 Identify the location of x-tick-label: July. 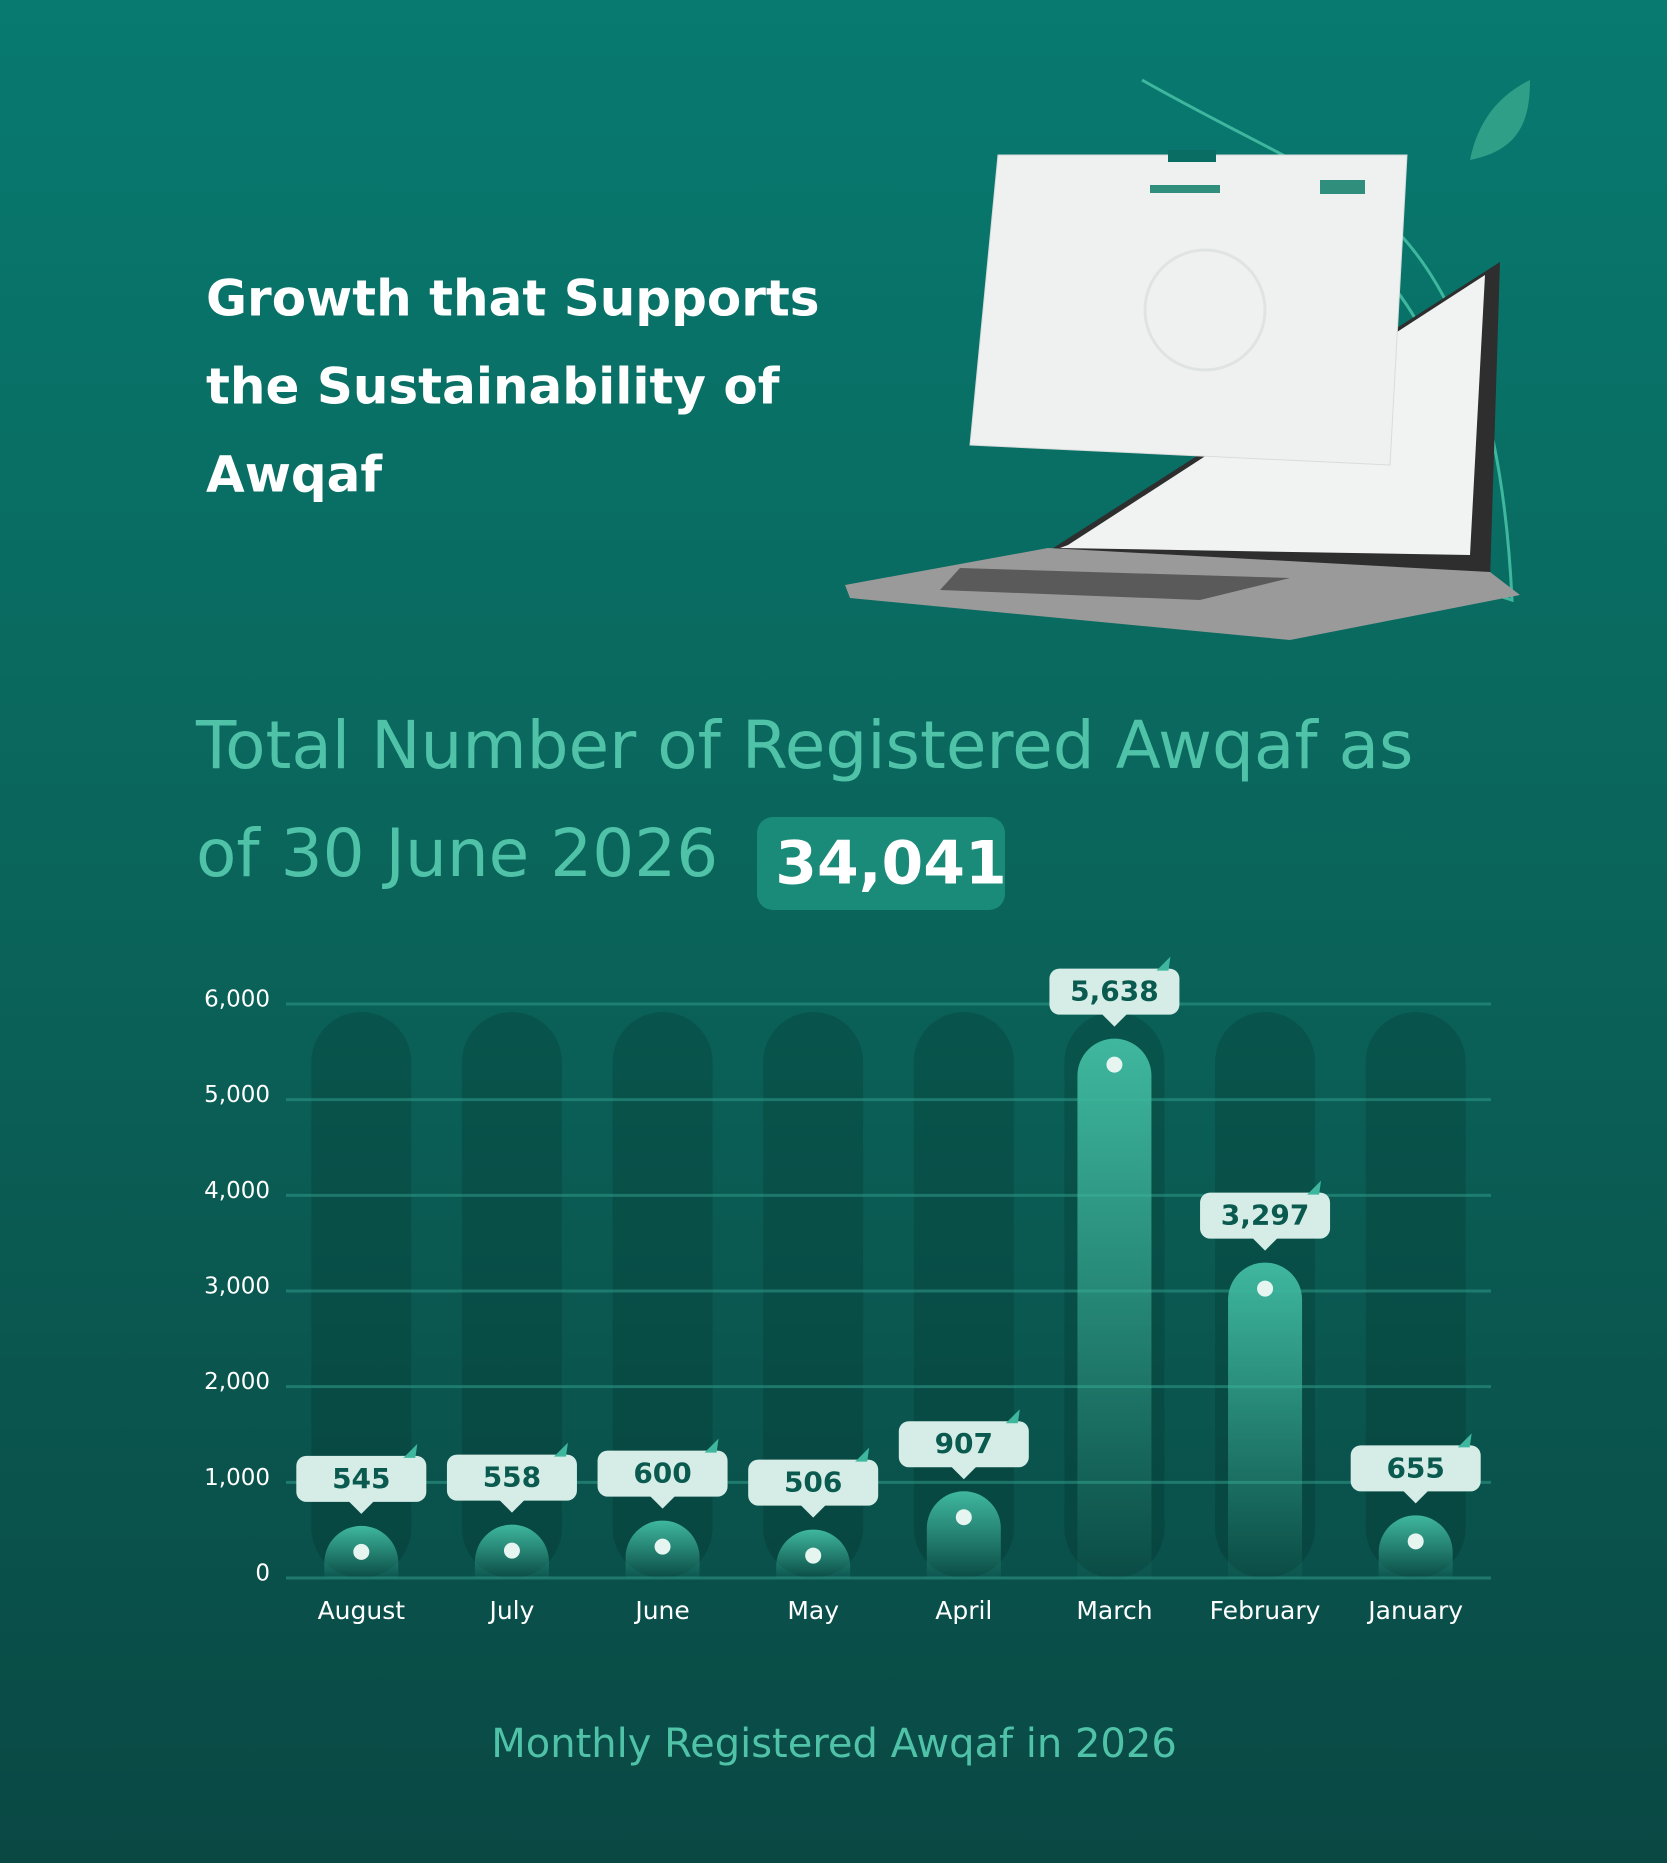
(510, 1610).